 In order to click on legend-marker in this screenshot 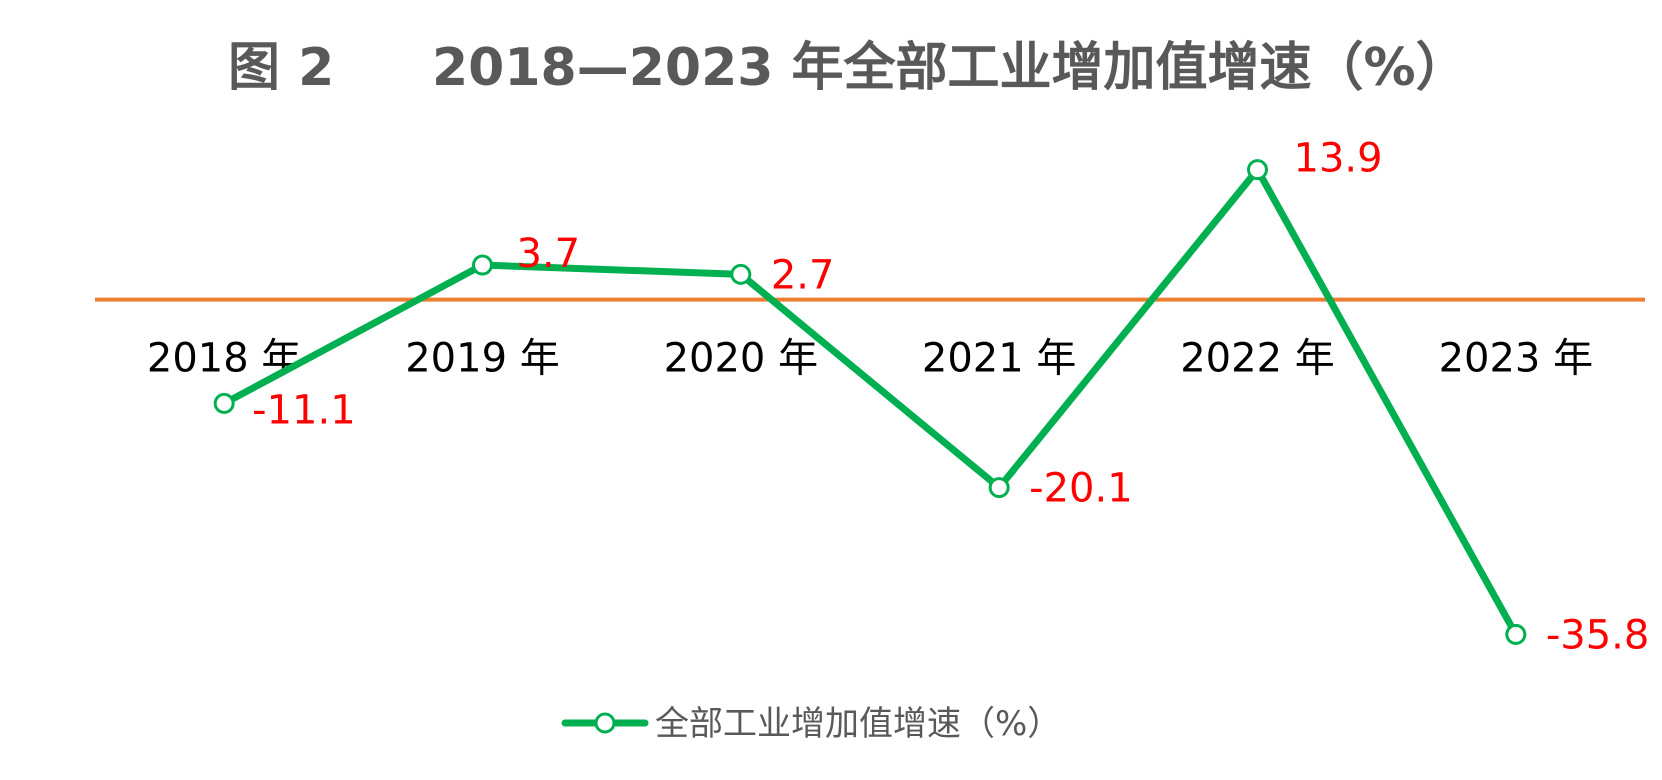, I will do `click(605, 723)`.